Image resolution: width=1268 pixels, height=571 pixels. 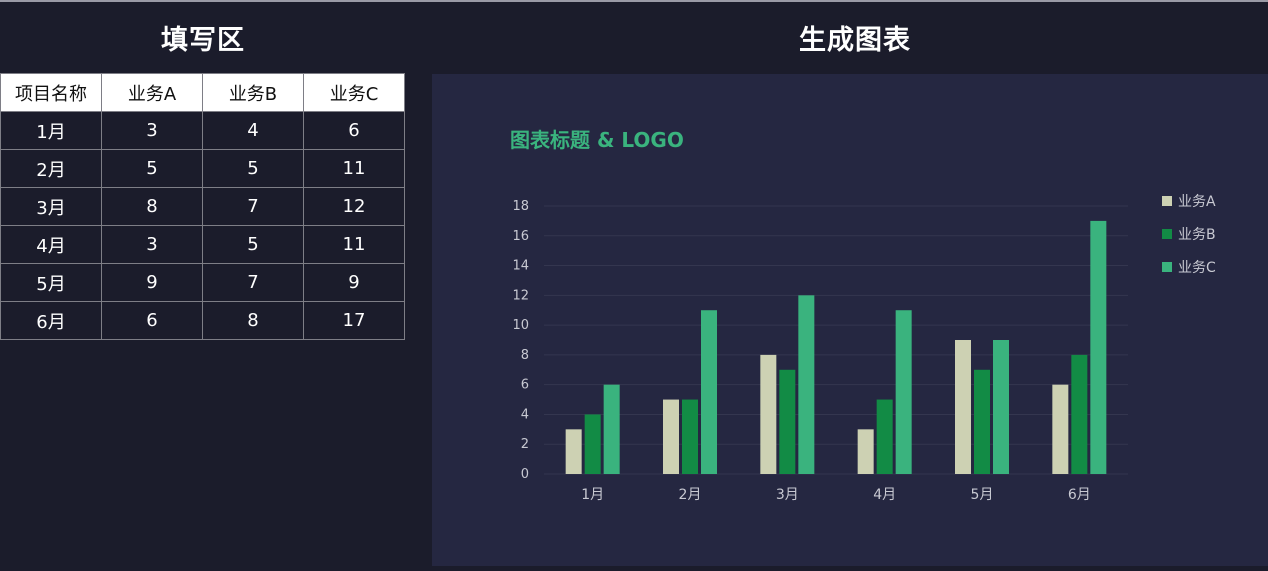 I want to click on table-row: 1月 3 4 6, so click(x=202, y=130).